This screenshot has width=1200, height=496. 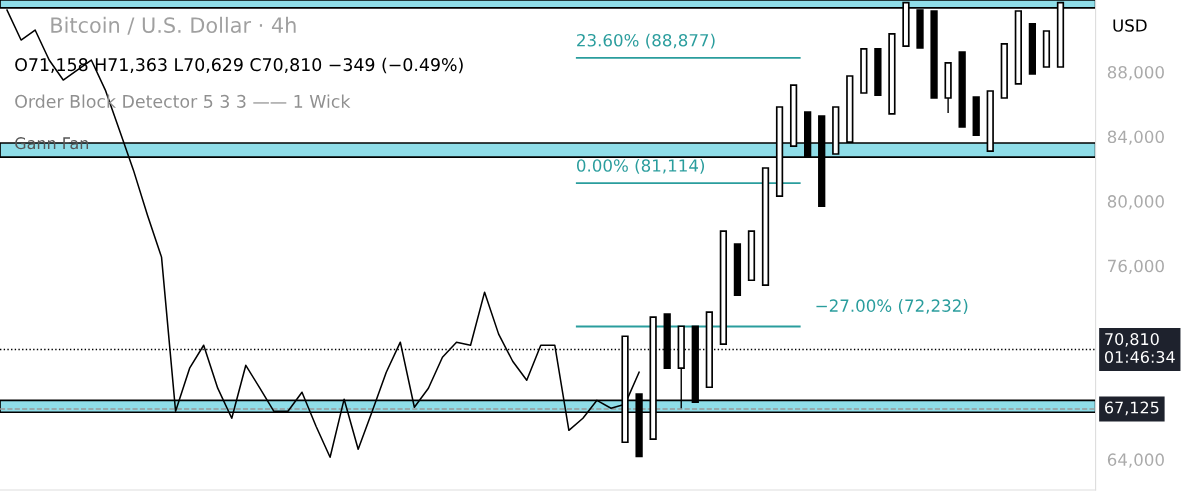 I want to click on y-tick-label: 76,000, so click(x=1136, y=266).